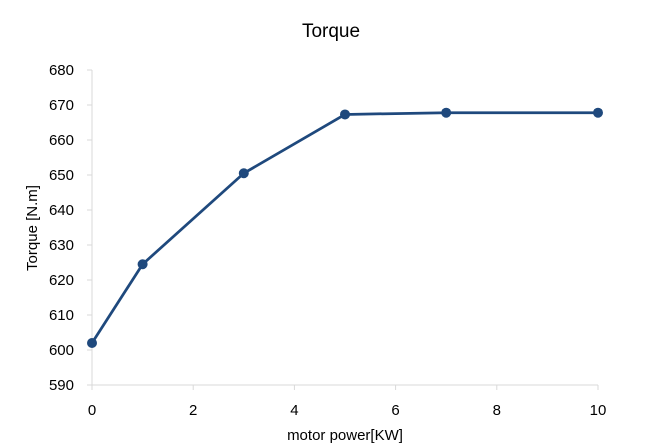  What do you see at coordinates (61, 280) in the screenshot?
I see `y-tick-label: 620` at bounding box center [61, 280].